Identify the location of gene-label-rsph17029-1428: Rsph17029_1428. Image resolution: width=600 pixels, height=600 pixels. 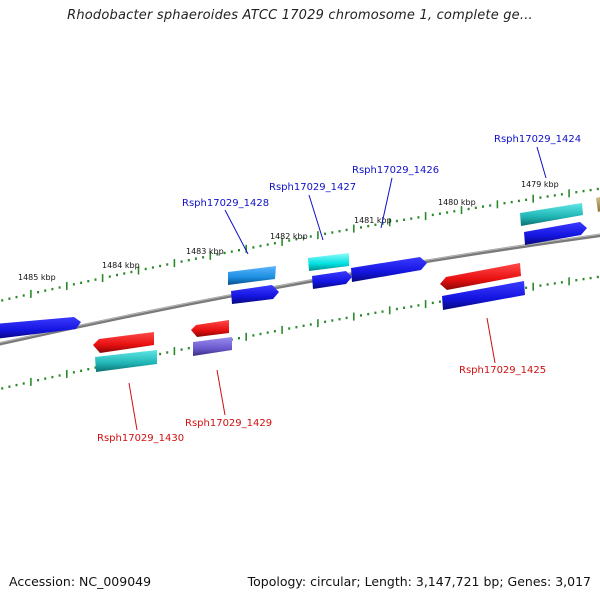
(225, 203).